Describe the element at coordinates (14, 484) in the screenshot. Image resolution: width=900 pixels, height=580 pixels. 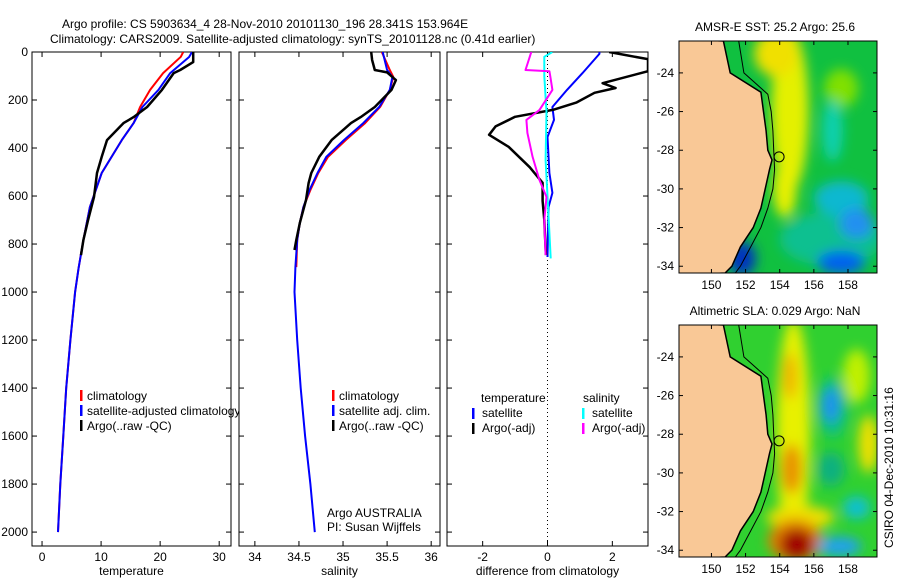
I see `y-tick-label: 1800` at that location.